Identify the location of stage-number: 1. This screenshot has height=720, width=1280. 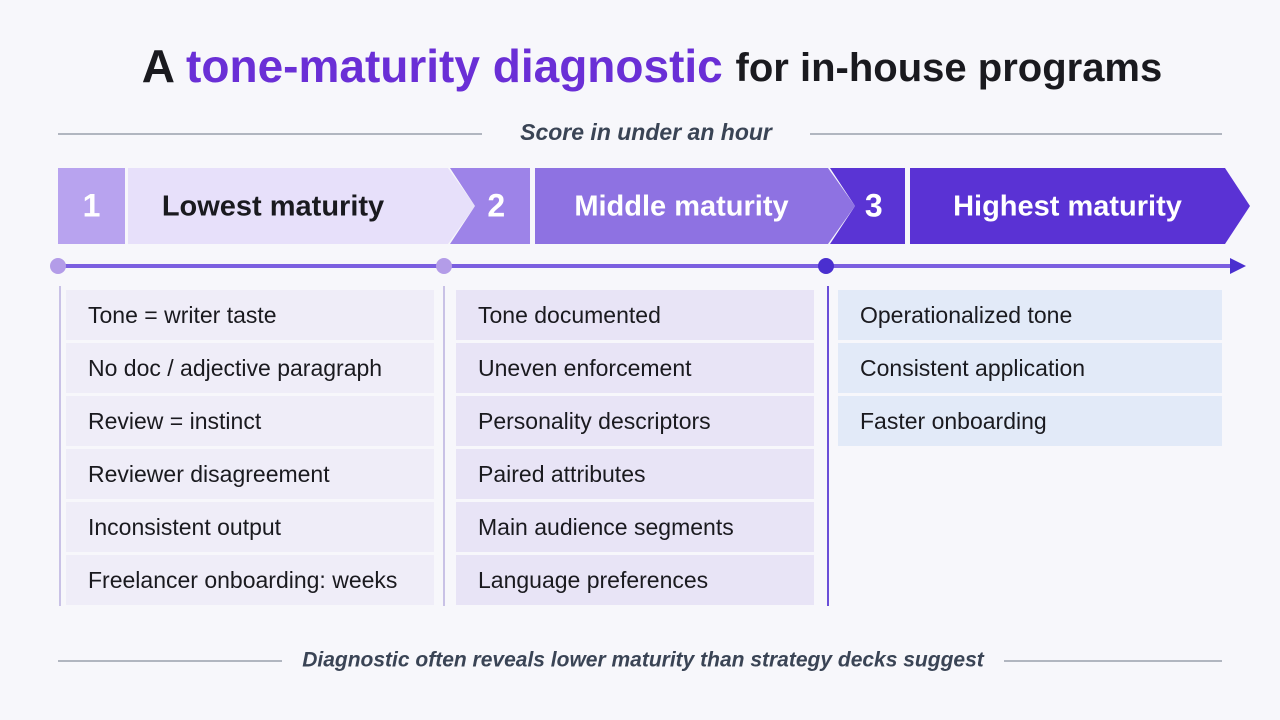
(92, 205).